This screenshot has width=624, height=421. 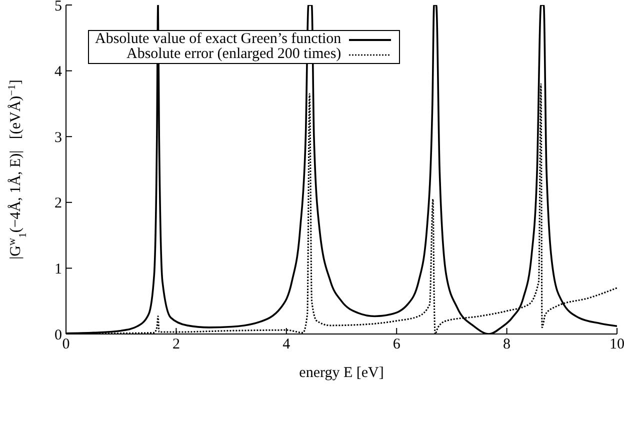 What do you see at coordinates (58, 138) in the screenshot?
I see `y-tick-label: 3` at bounding box center [58, 138].